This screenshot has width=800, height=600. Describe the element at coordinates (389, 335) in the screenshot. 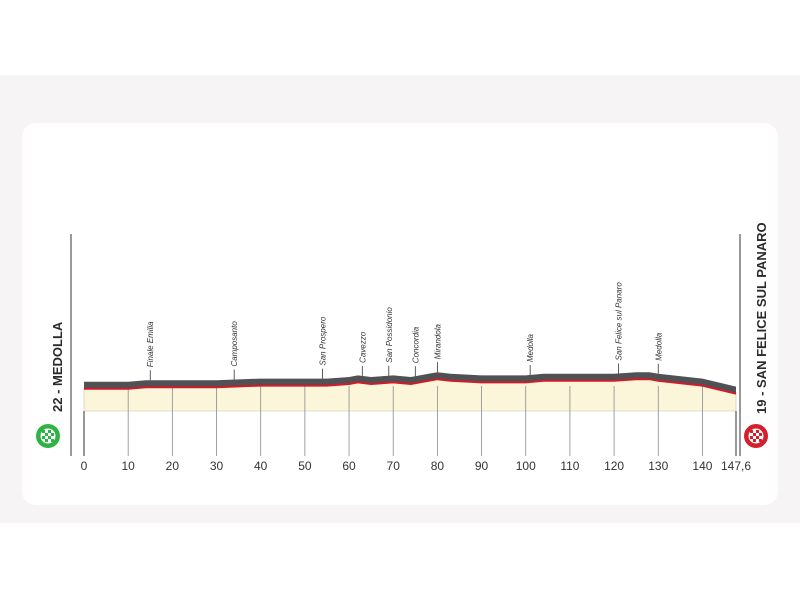

I see `town-label: San Possidonio` at that location.